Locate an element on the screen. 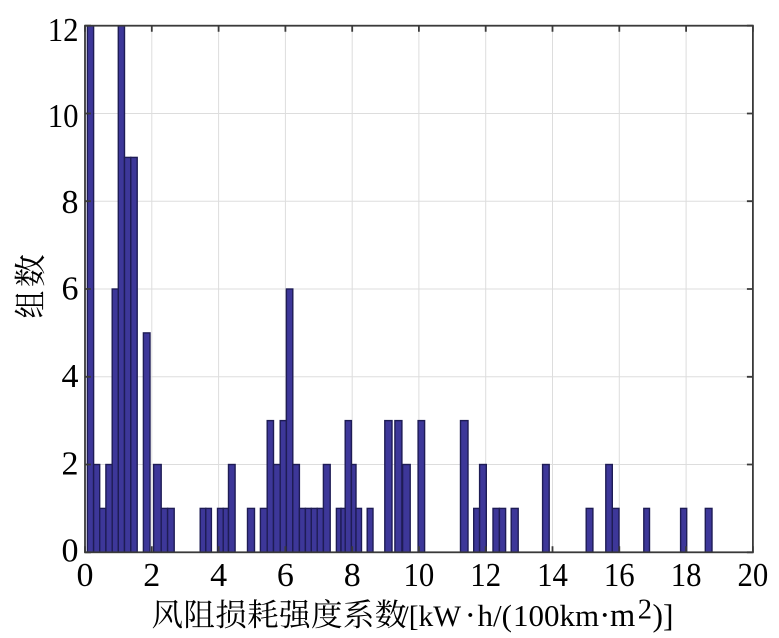 The height and width of the screenshot is (638, 779). svg-text: /[kW is located at coordinates (431, 617).